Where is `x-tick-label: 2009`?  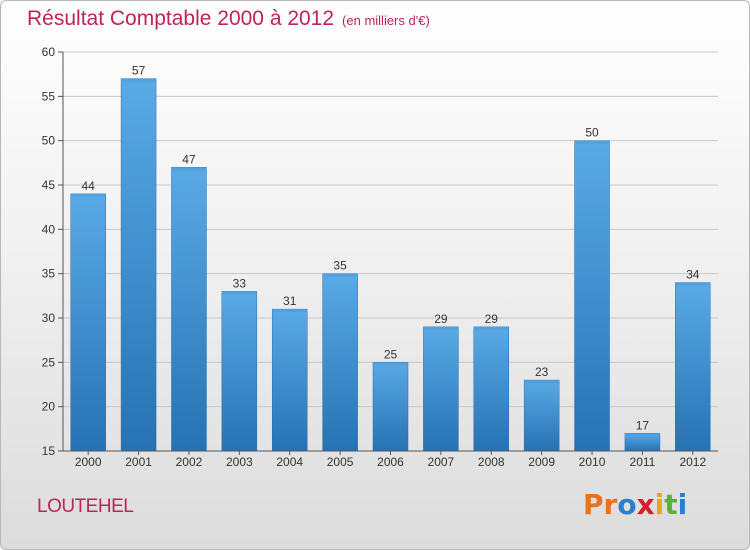
x-tick-label: 2009 is located at coordinates (541, 462).